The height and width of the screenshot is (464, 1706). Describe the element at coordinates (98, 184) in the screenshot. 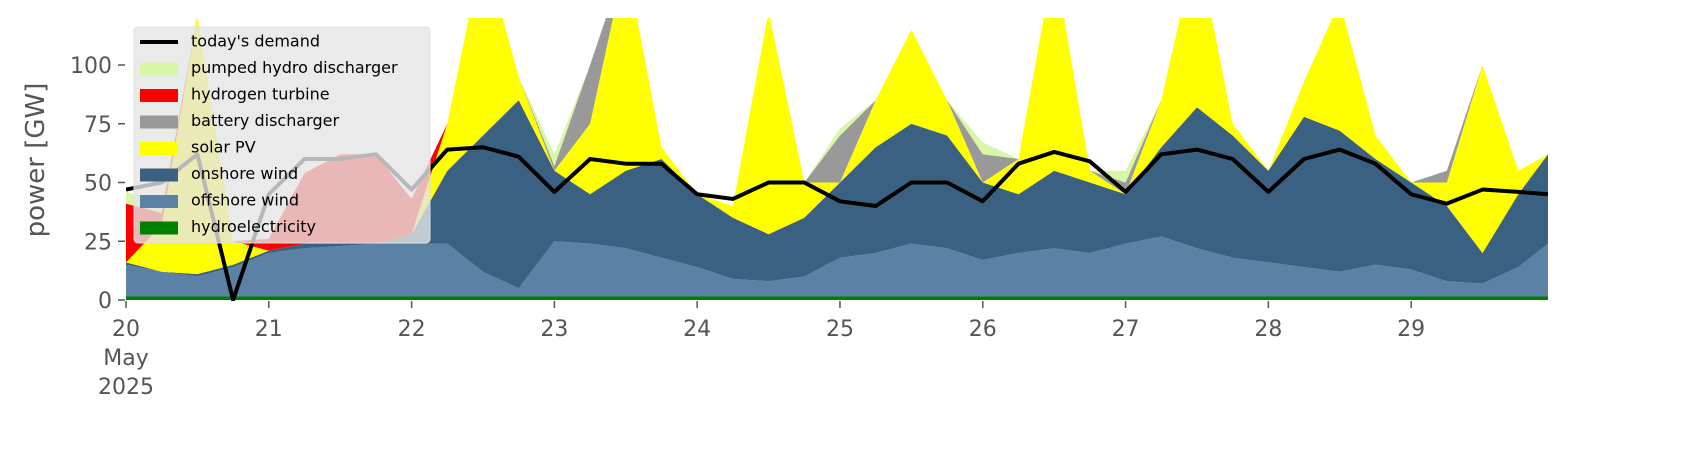

I see `y-tick-label: 50` at that location.